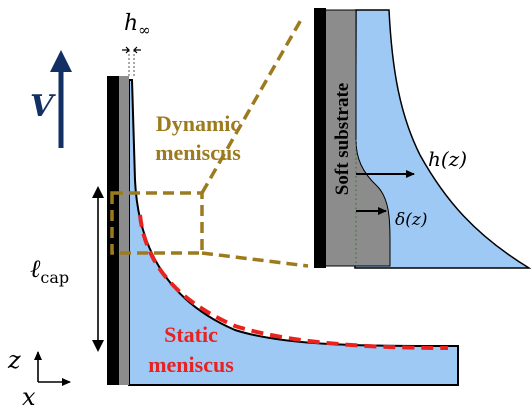 The image size is (531, 407). What do you see at coordinates (49, 270) in the screenshot?
I see `capillary-length-label: ℓcap` at bounding box center [49, 270].